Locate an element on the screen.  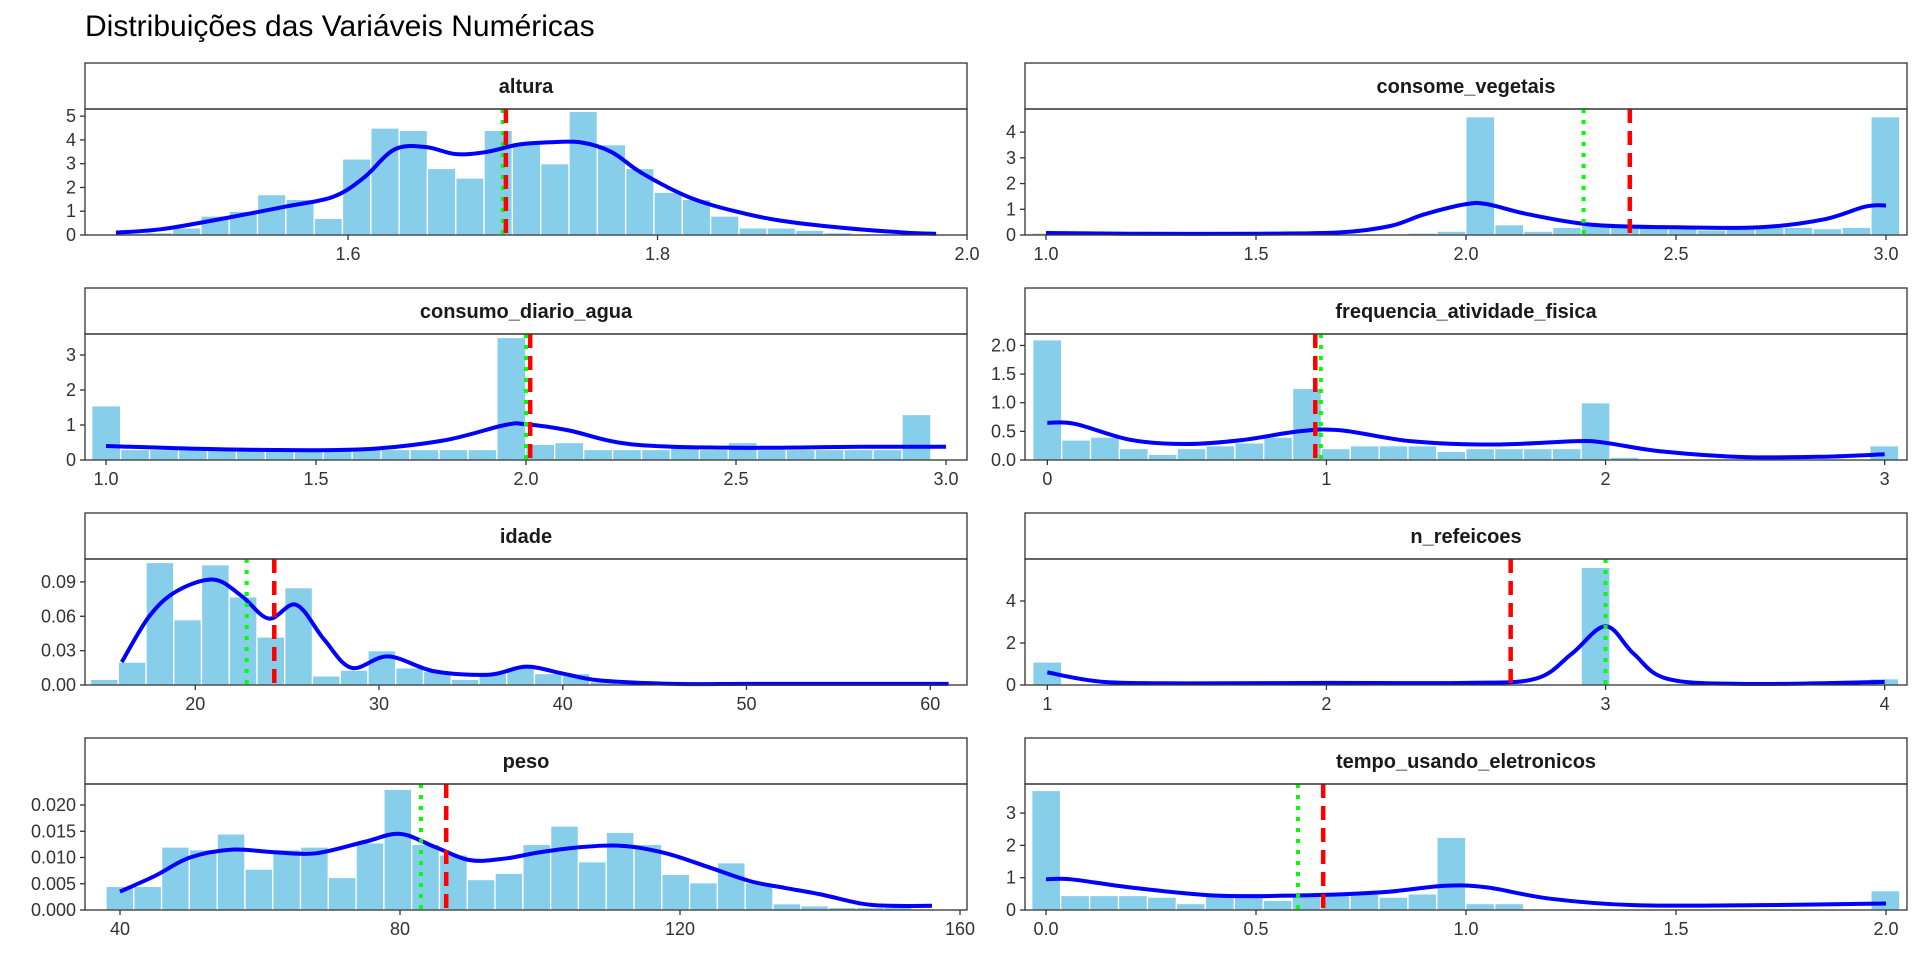
facet-panel-altura: altura 0 1 2 3 4 5 1.6 1.8 2.0 is located at coordinates (523, 163).